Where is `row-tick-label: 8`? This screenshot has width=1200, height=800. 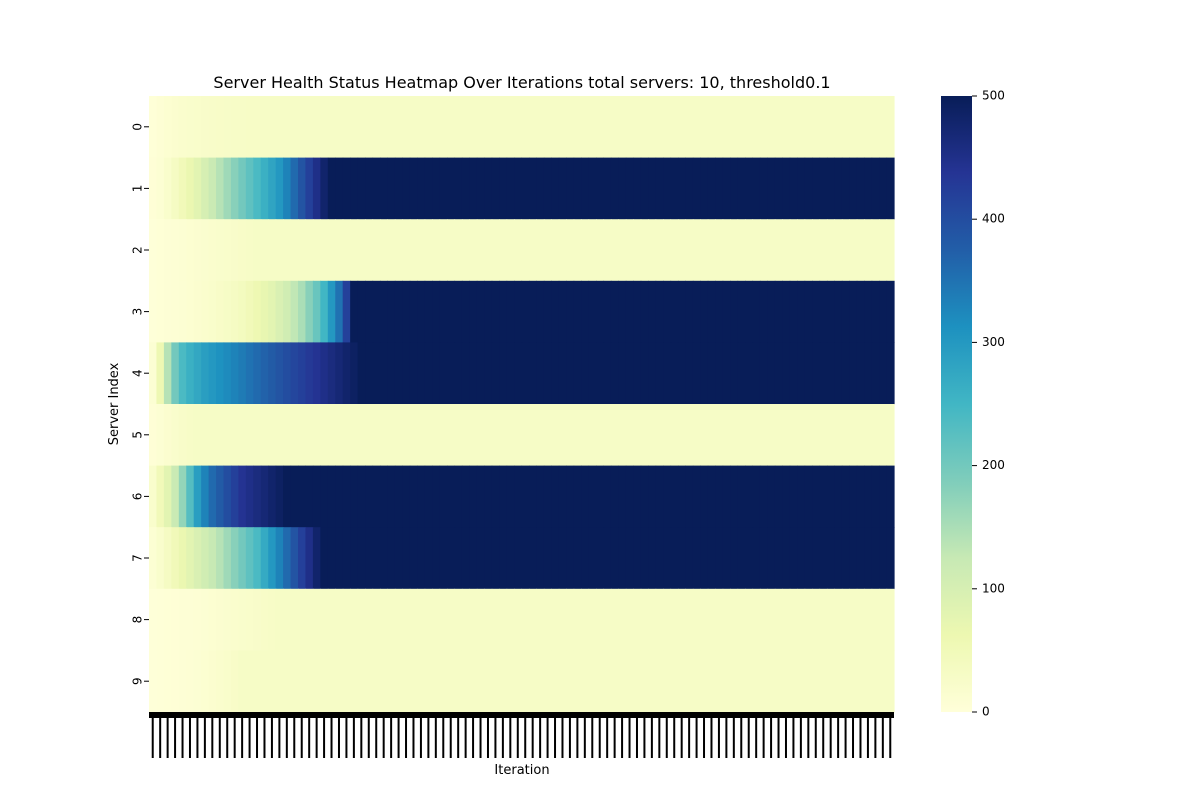 row-tick-label: 8 is located at coordinates (138, 620).